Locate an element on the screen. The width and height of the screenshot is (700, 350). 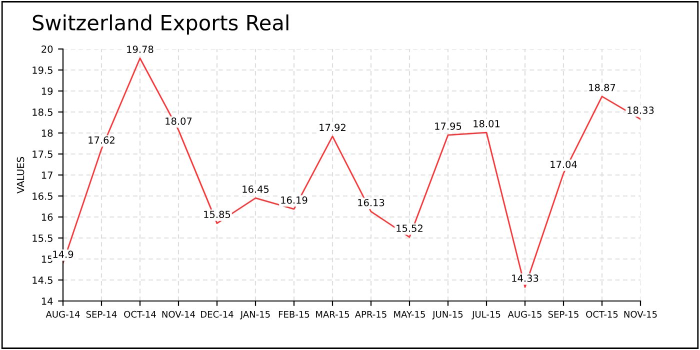
x-tick-label: MAR-15 is located at coordinates (333, 314).